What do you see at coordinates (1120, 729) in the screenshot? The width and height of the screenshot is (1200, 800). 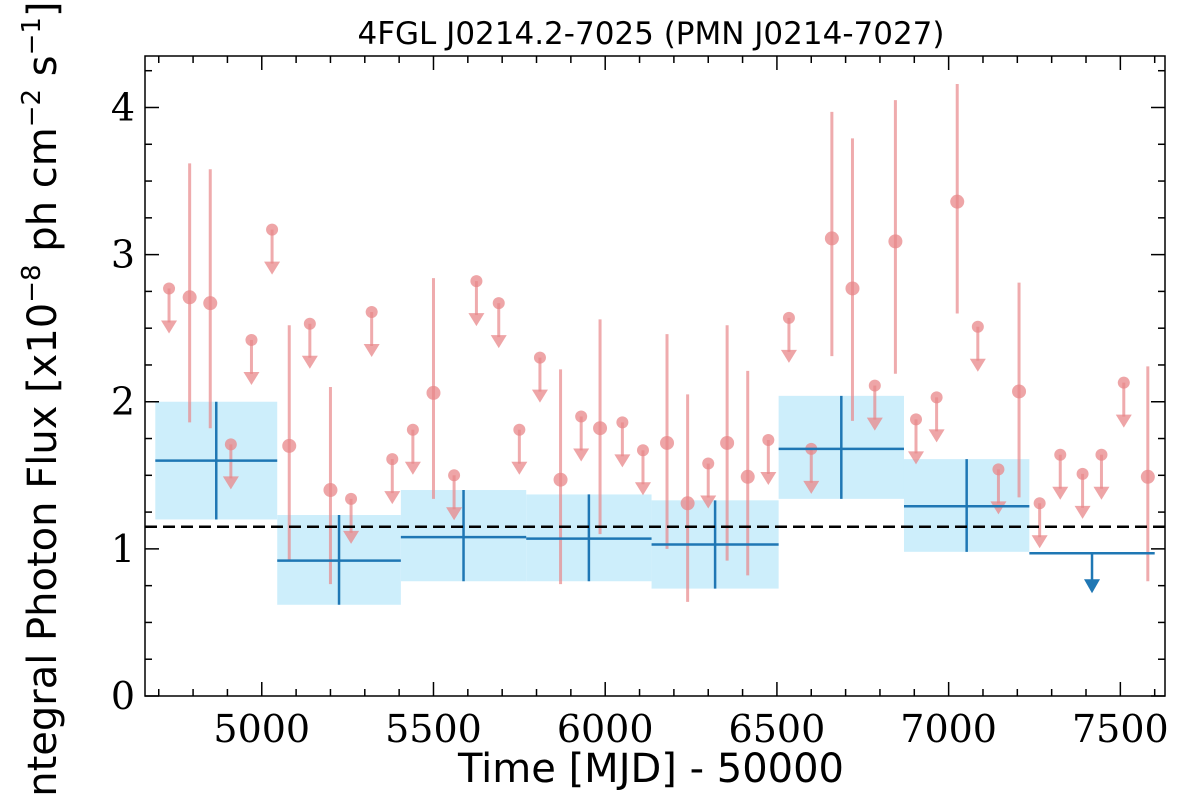 I see `x-tick-label: 7500` at bounding box center [1120, 729].